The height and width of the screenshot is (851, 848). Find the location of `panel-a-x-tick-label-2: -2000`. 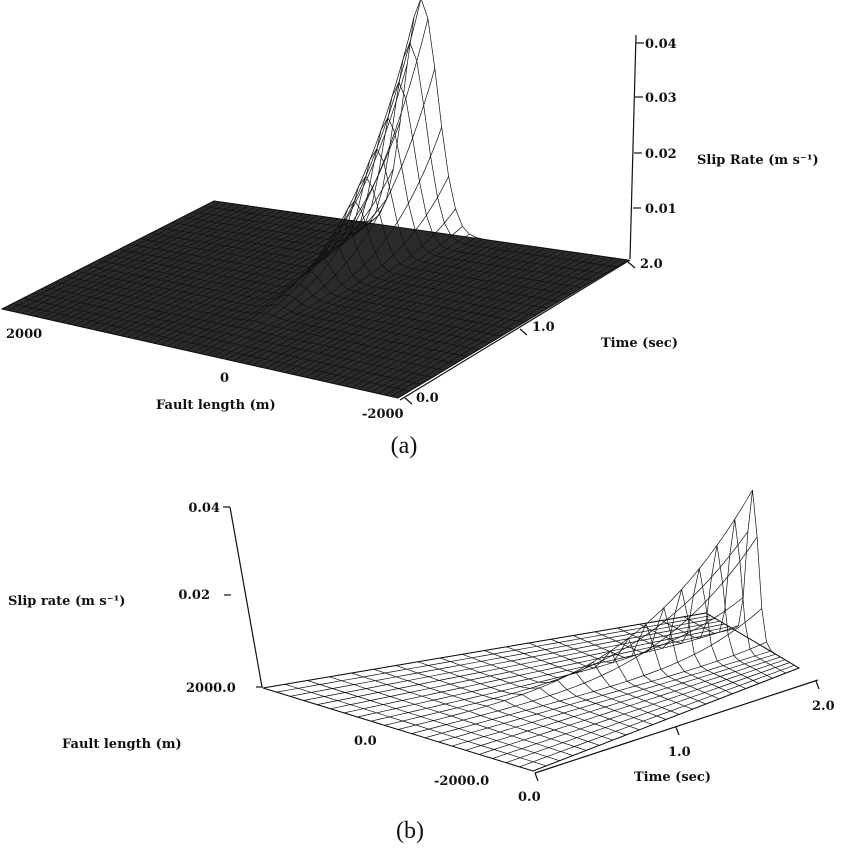

panel-a-x-tick-label-2: -2000 is located at coordinates (383, 414).